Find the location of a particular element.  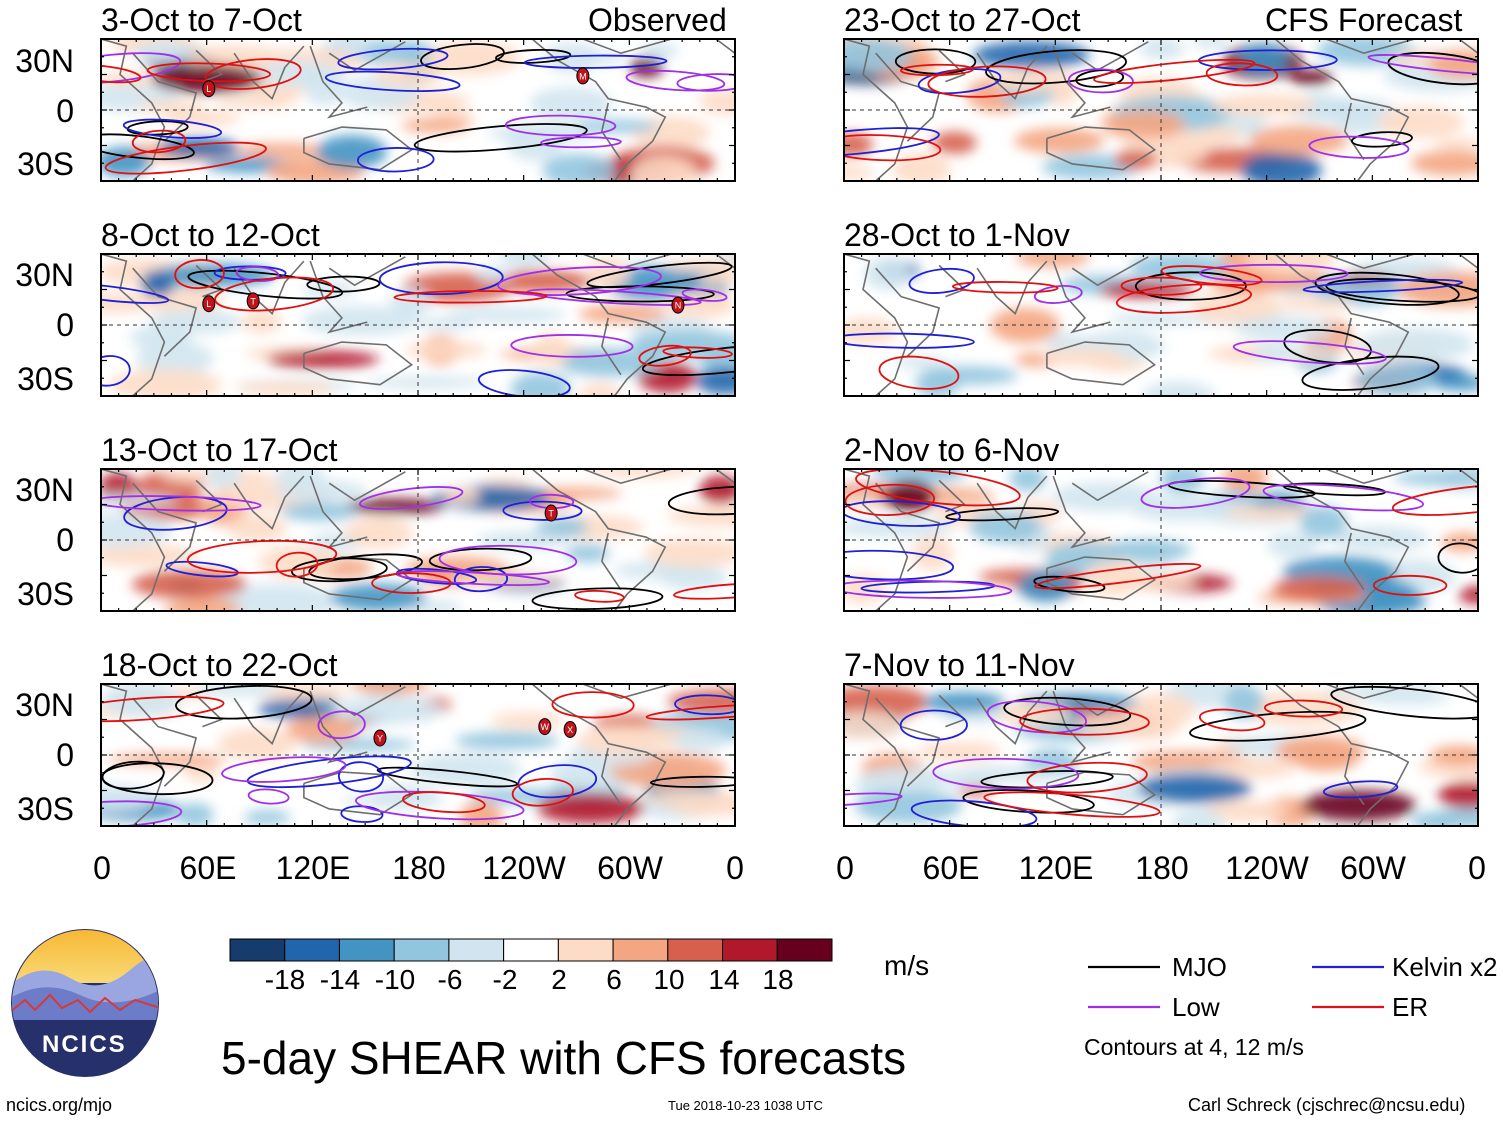

forecast-label: CFS Forecast is located at coordinates (1364, 20).